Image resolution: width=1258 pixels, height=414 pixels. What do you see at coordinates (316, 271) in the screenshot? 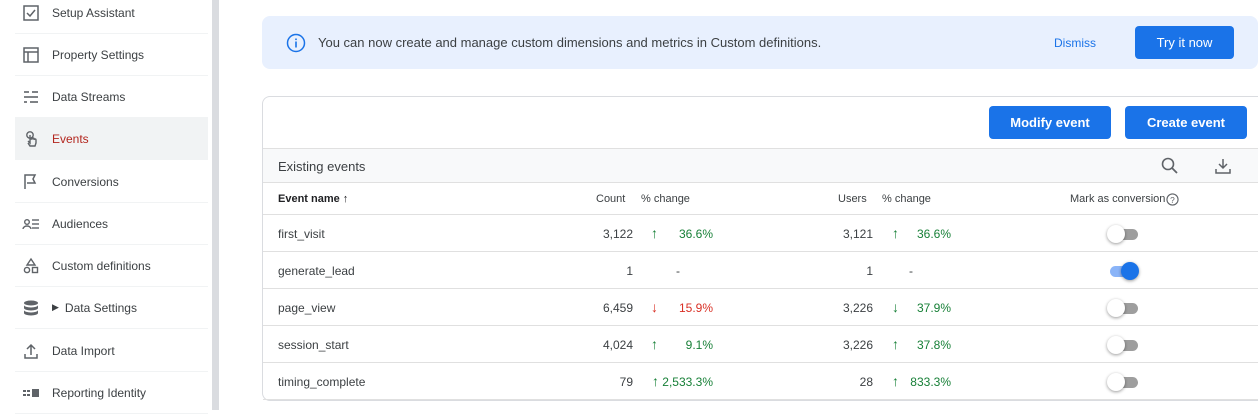
I see `event-name: generate_lead` at bounding box center [316, 271].